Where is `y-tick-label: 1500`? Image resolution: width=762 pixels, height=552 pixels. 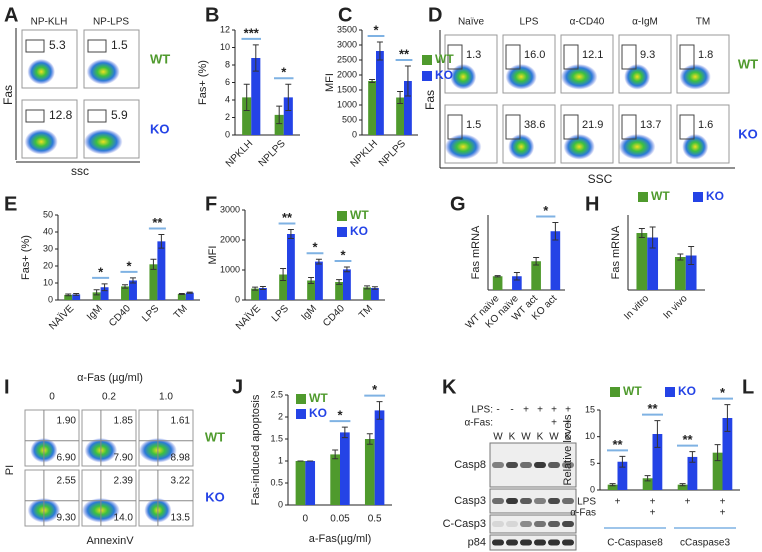 y-tick-label: 1500 is located at coordinates (347, 89).